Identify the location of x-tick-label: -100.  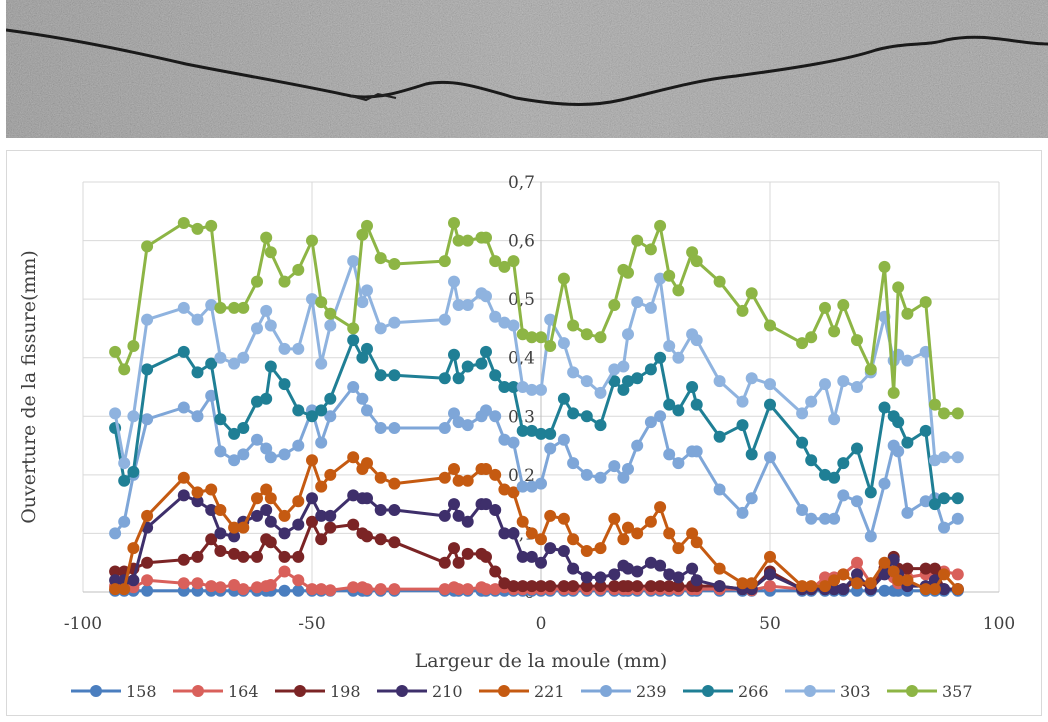
(83, 624).